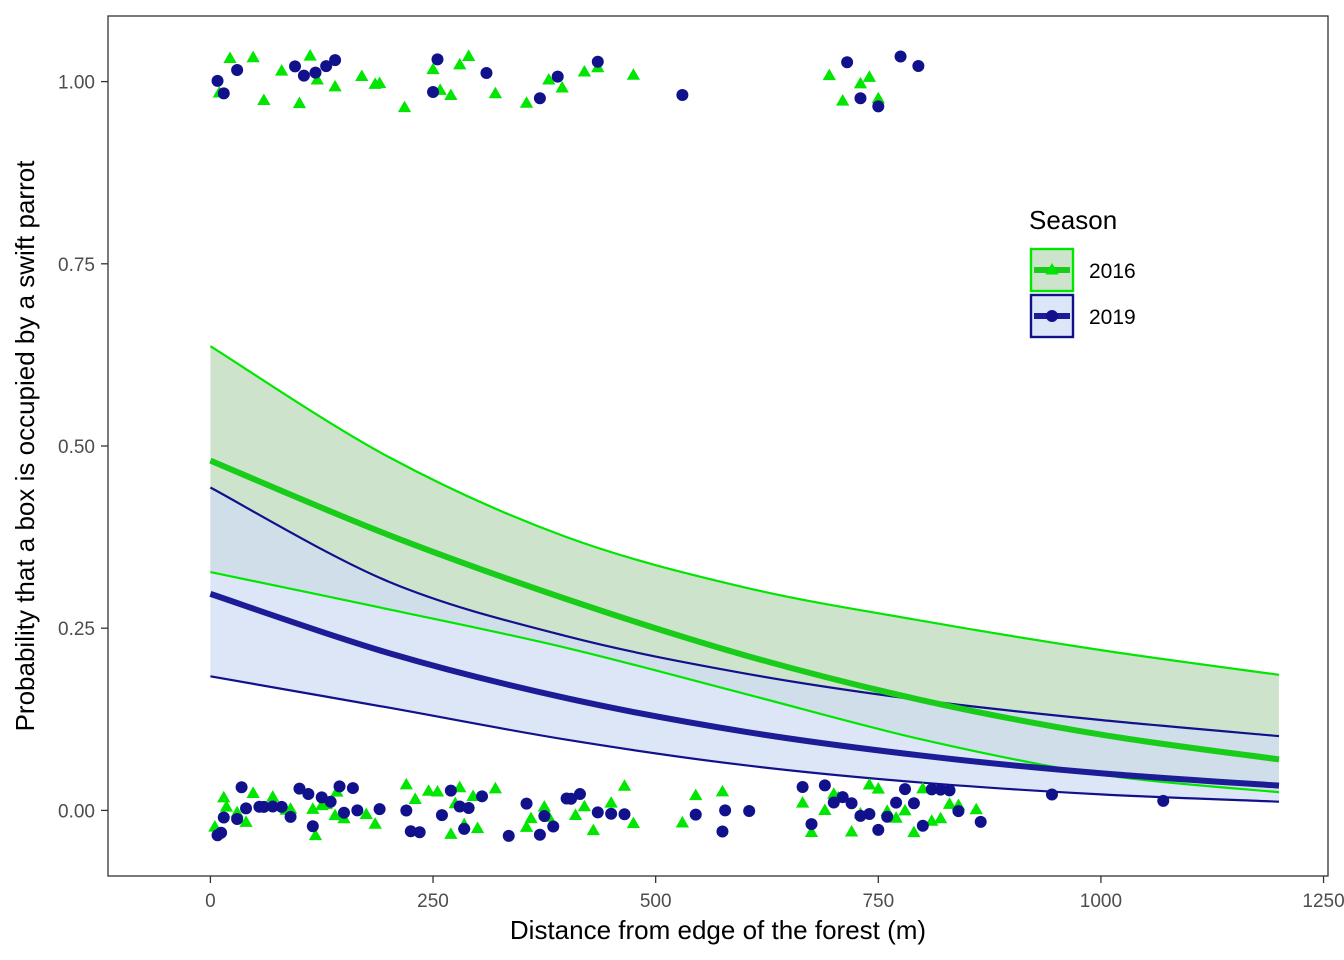 The width and height of the screenshot is (1344, 960). I want to click on legend-title: Season, so click(1073, 220).